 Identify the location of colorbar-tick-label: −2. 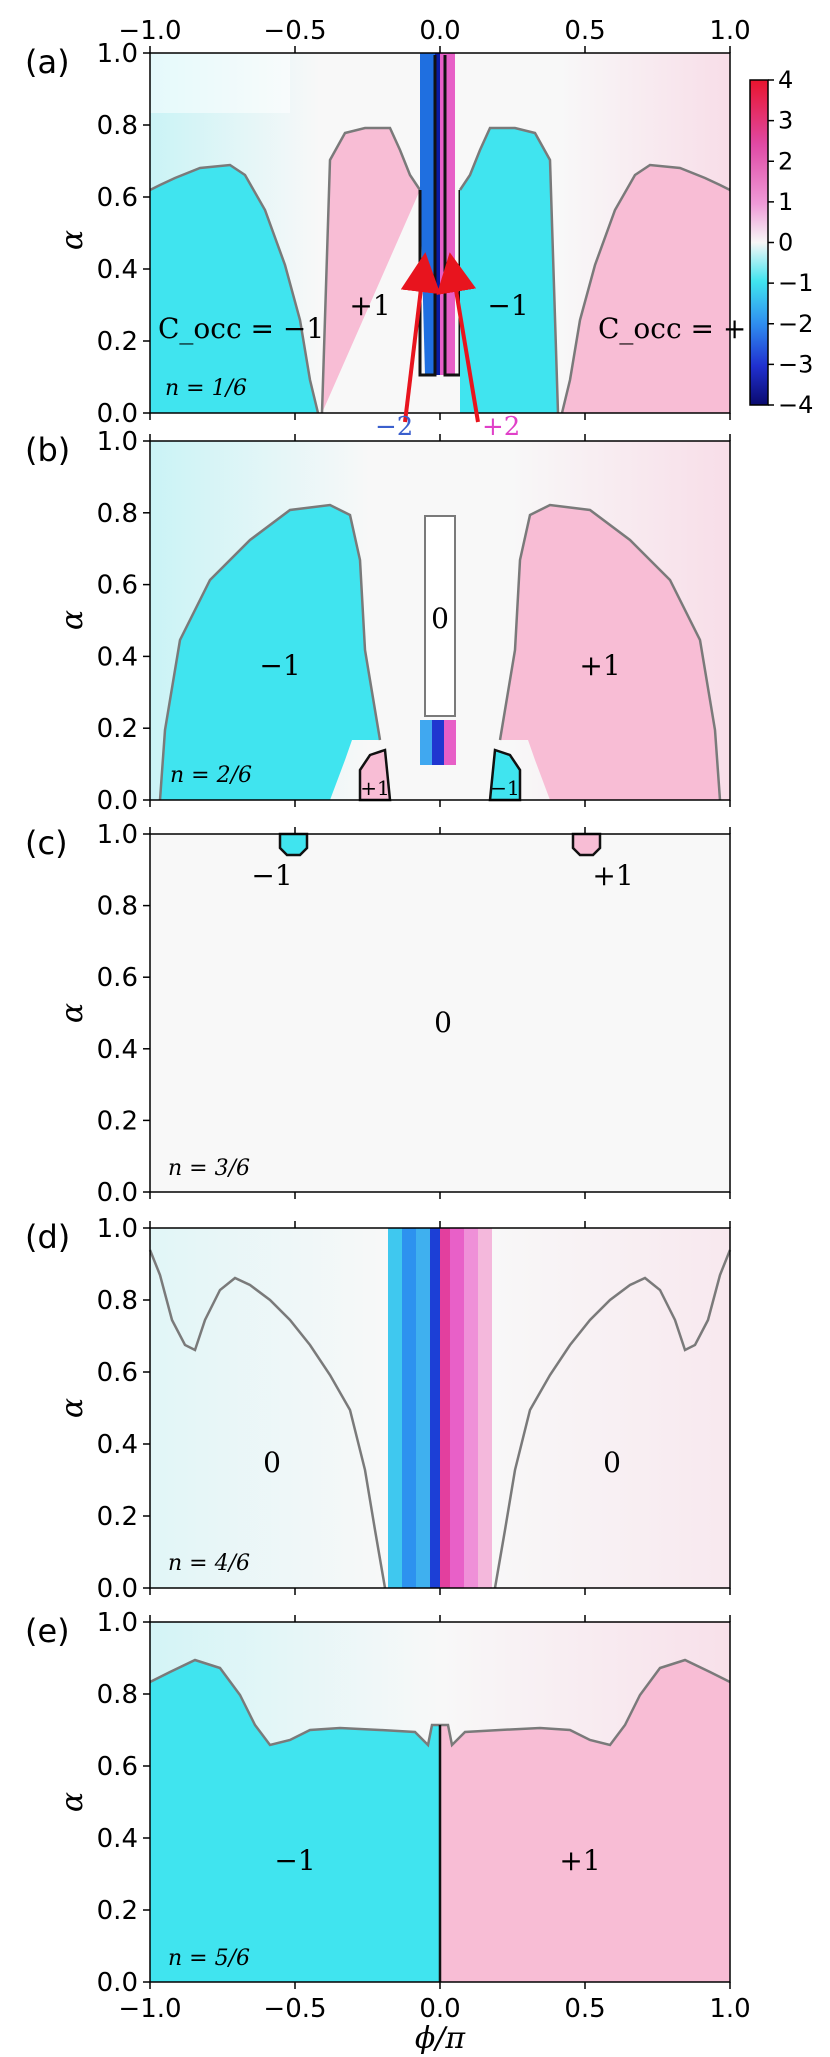
(795, 324).